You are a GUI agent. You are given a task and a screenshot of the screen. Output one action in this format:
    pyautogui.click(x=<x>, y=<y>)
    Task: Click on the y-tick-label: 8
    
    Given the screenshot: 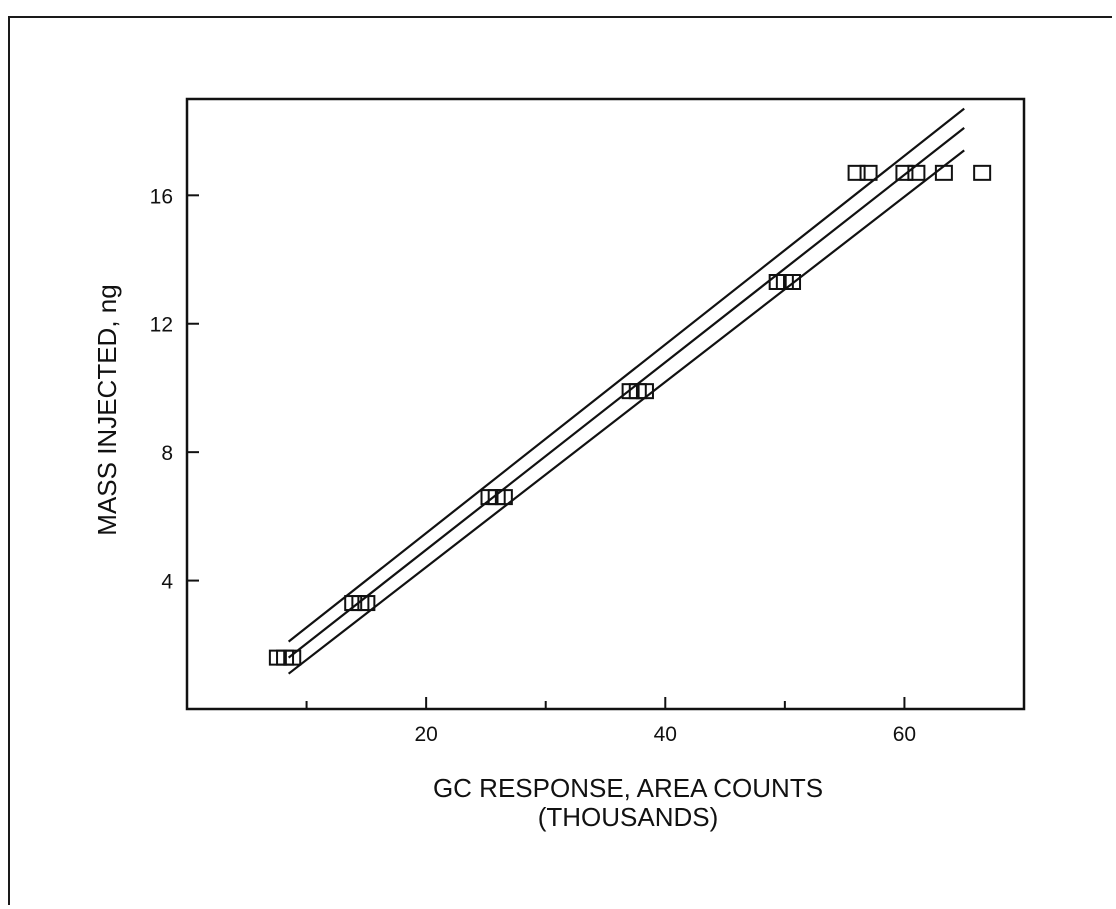 What is the action you would take?
    pyautogui.click(x=167, y=453)
    